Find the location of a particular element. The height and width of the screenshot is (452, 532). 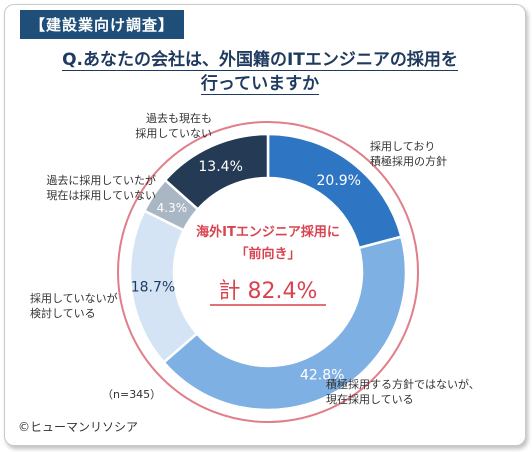

slice-category-label-5-line-2: 採用していない is located at coordinates (173, 133).